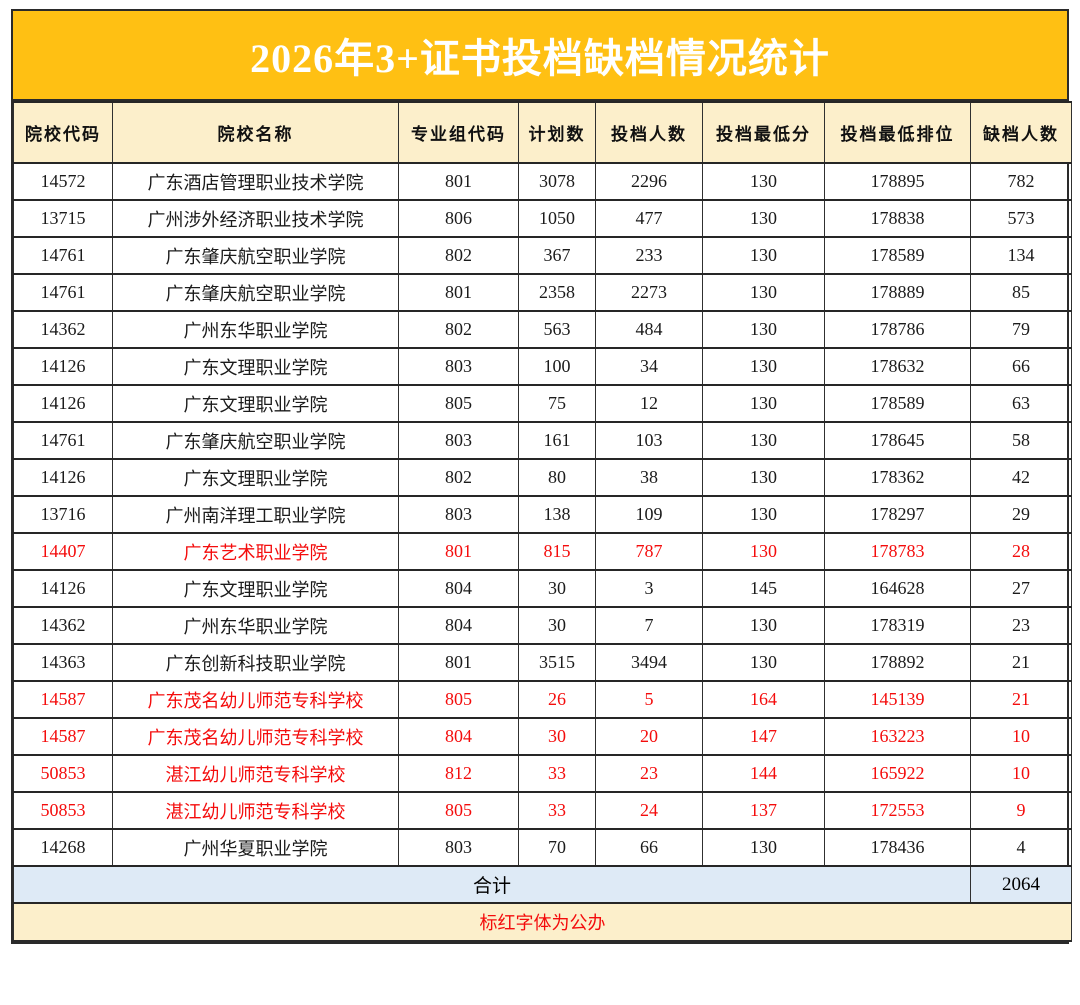 The image size is (1080, 1005). What do you see at coordinates (649, 181) in the screenshot?
I see `cell-filed-count: 2296` at bounding box center [649, 181].